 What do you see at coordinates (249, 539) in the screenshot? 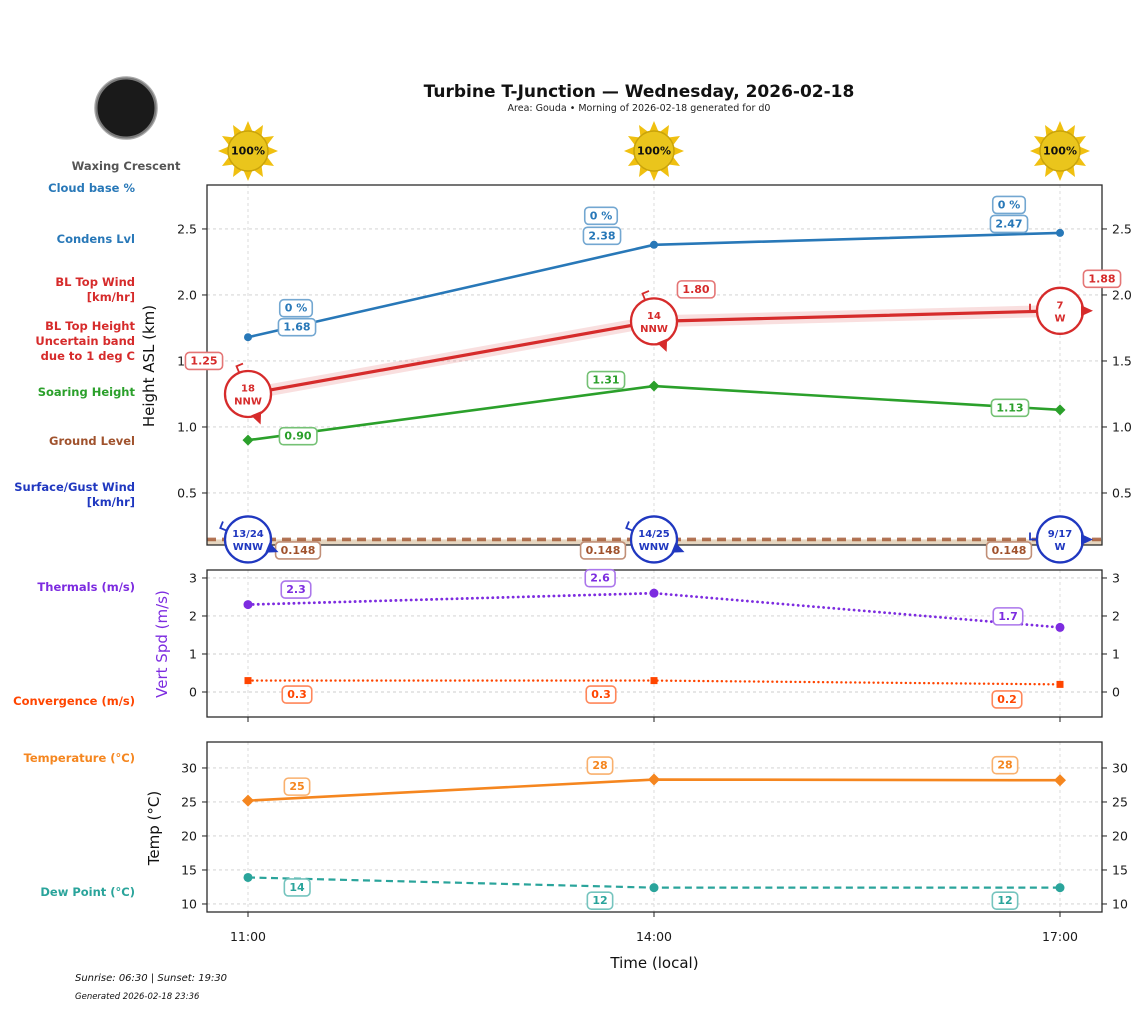
I see `wind-marker: 13/24 WNW` at bounding box center [249, 539].